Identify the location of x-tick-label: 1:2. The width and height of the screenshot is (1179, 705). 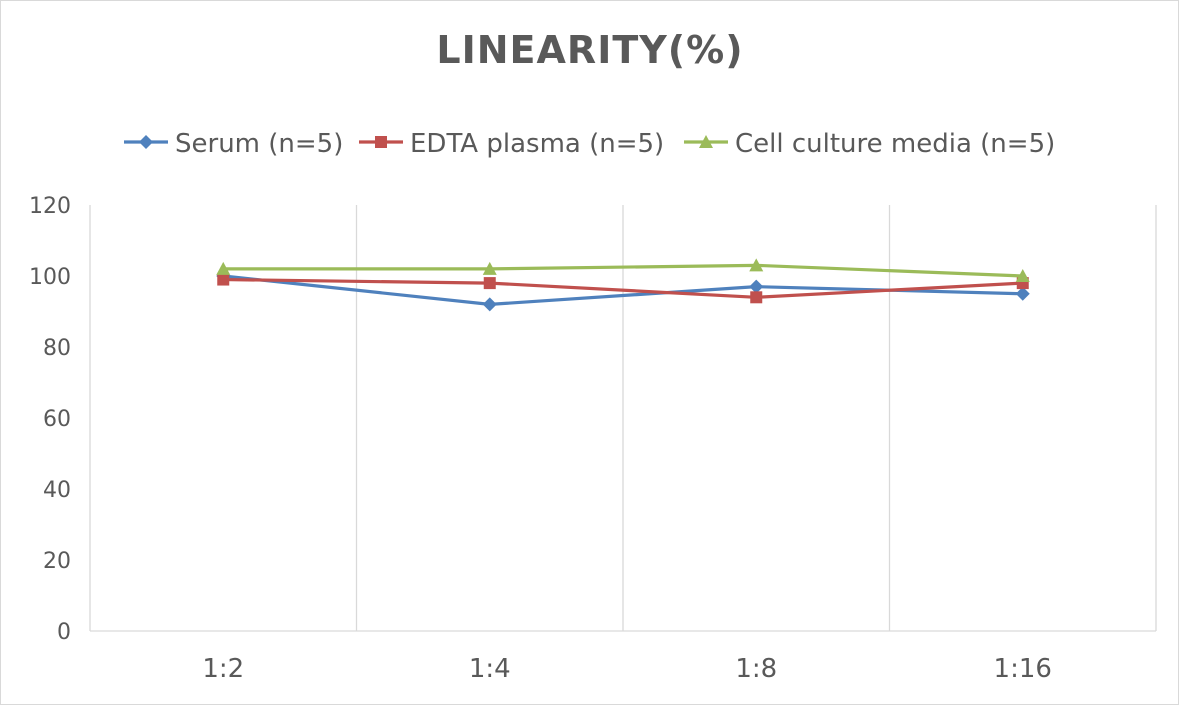
(223, 669).